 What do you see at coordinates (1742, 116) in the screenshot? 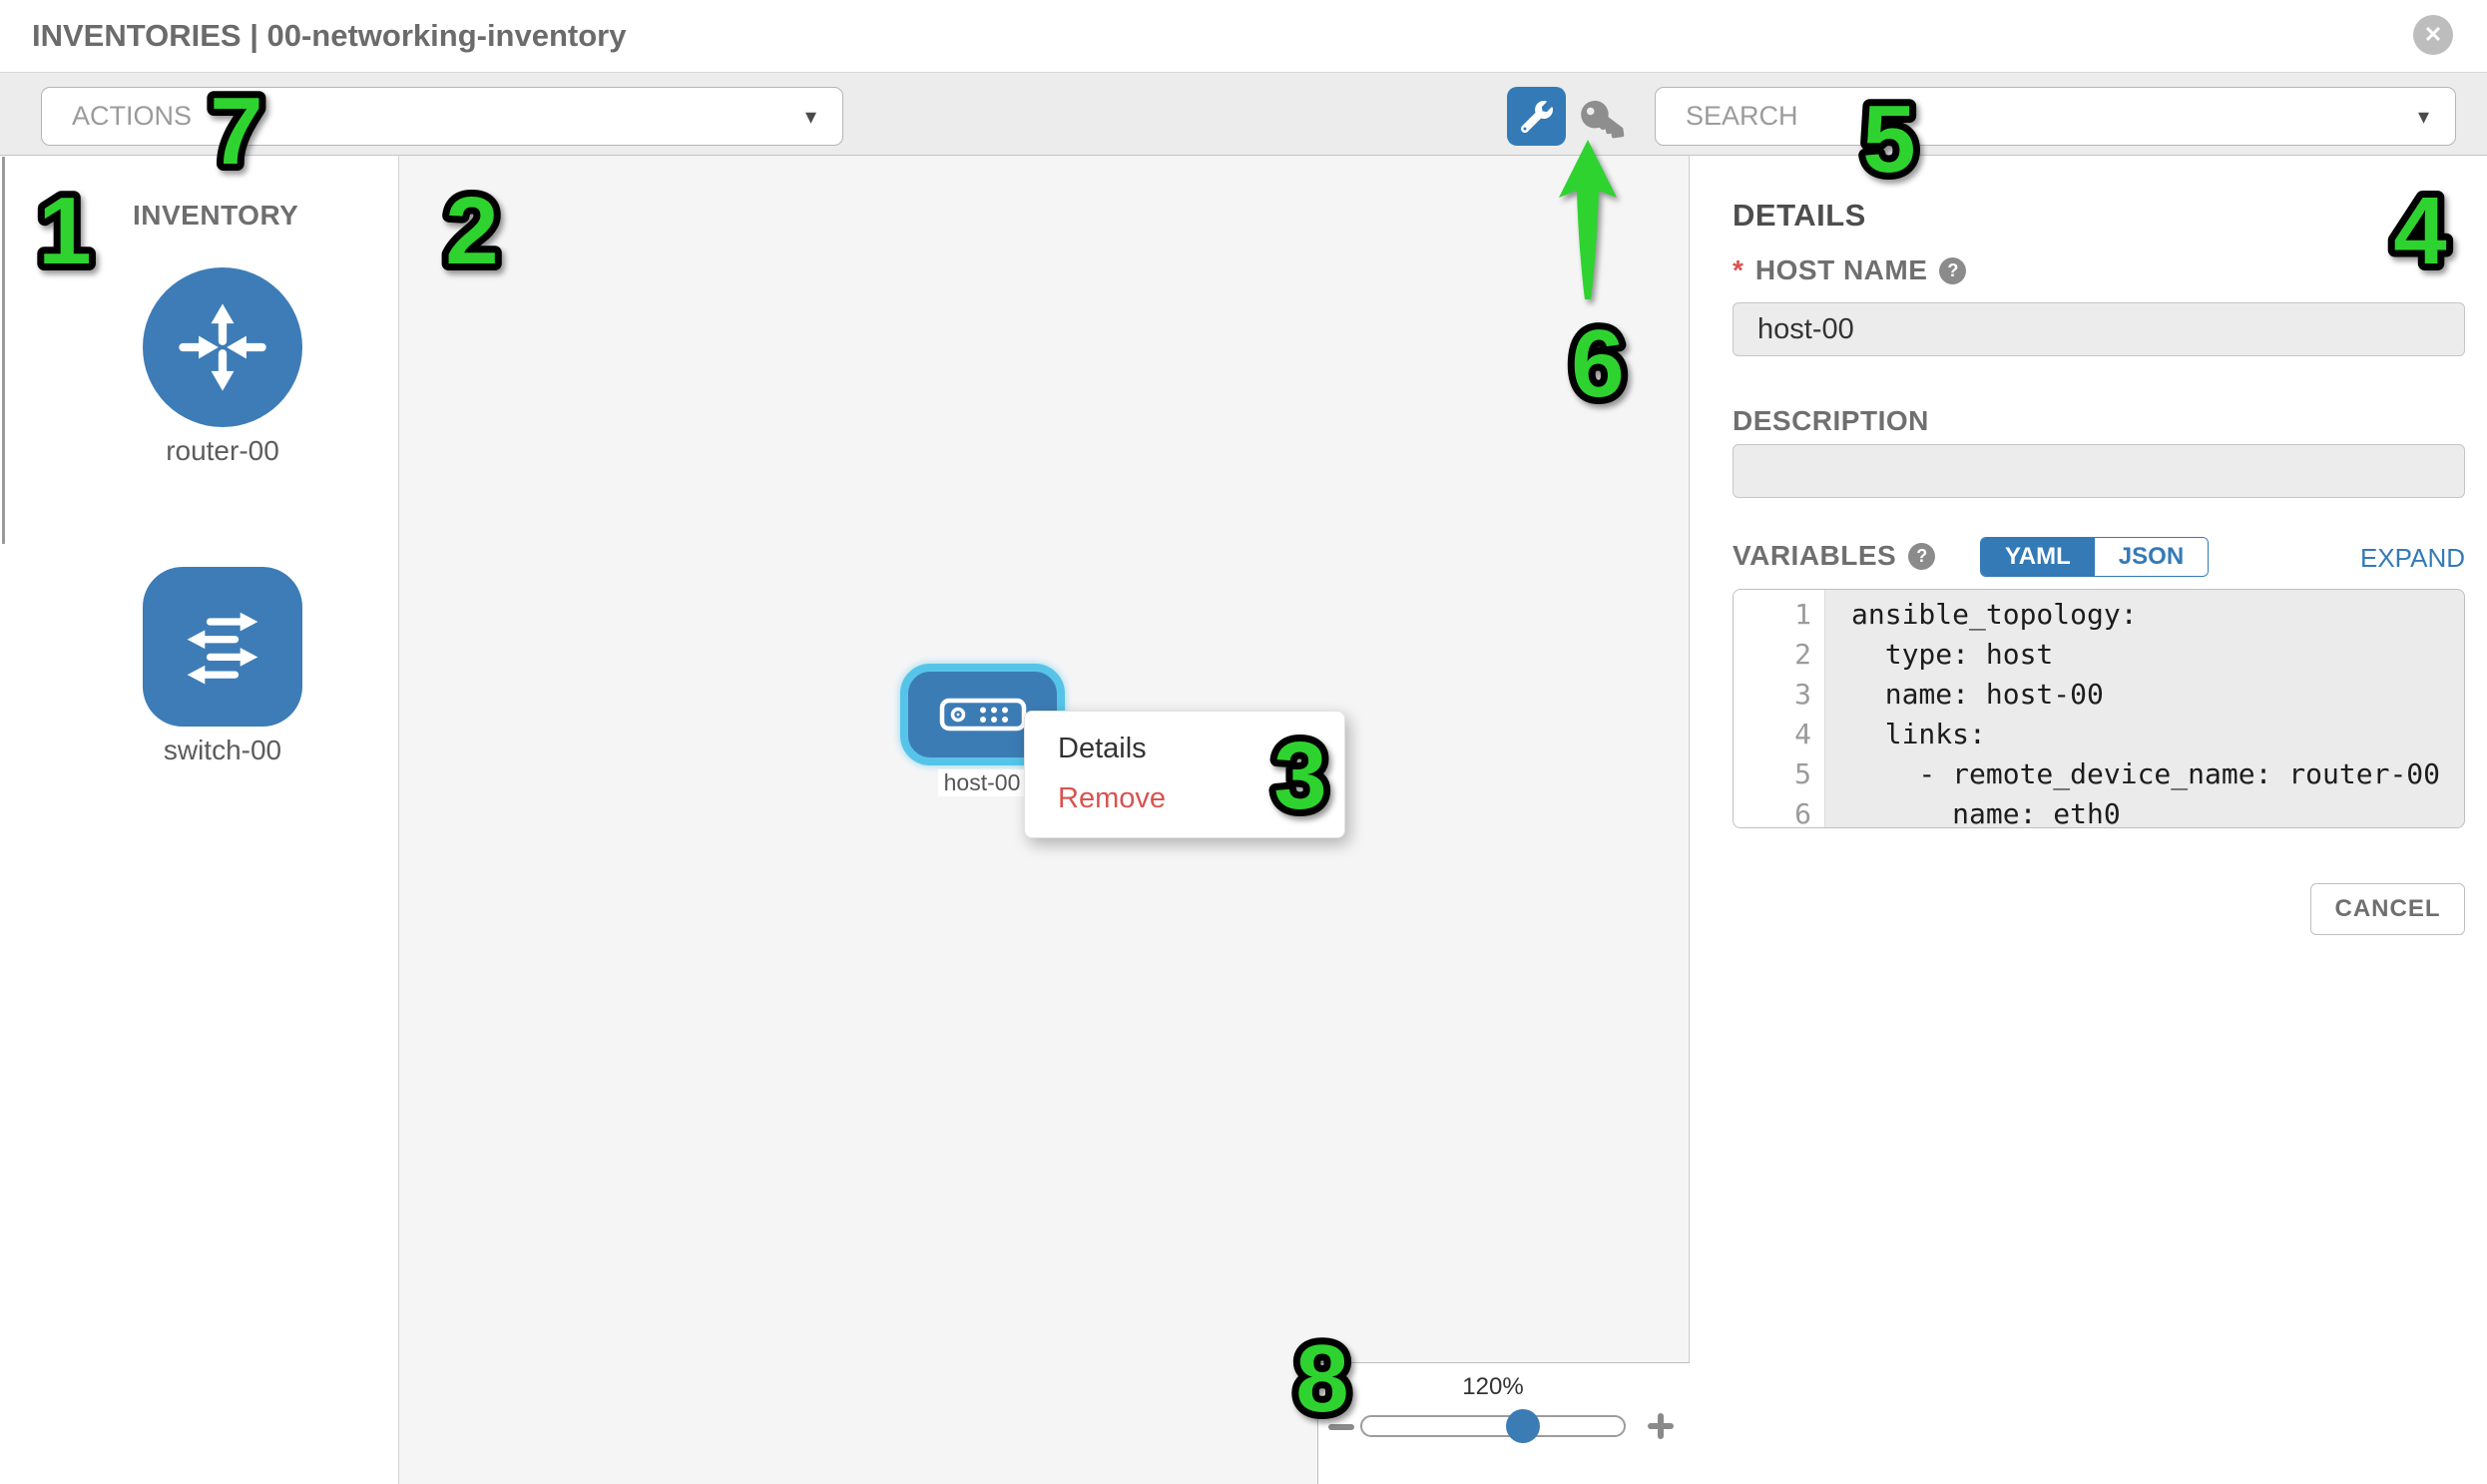
I see `search-placeholder: SEARCH` at bounding box center [1742, 116].